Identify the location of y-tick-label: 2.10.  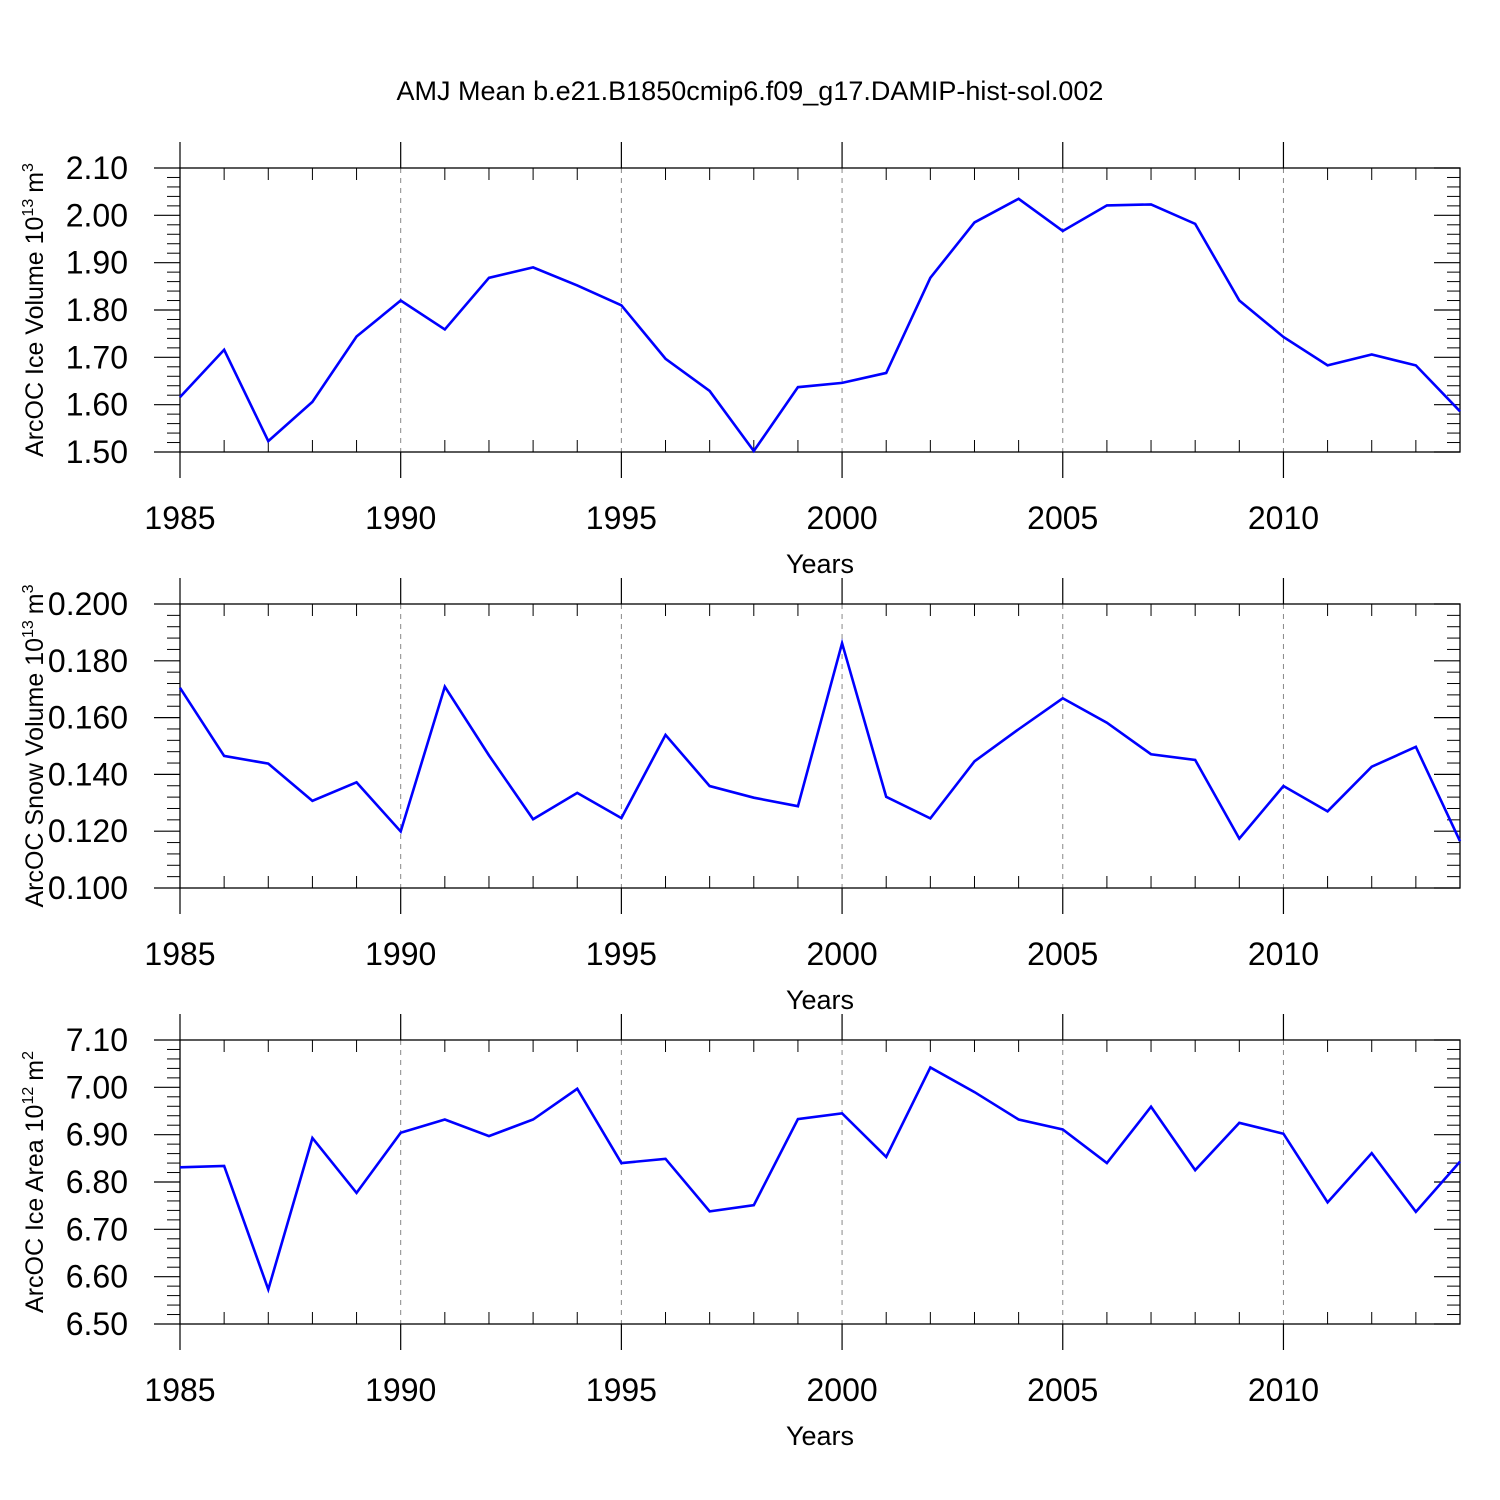
(97, 168).